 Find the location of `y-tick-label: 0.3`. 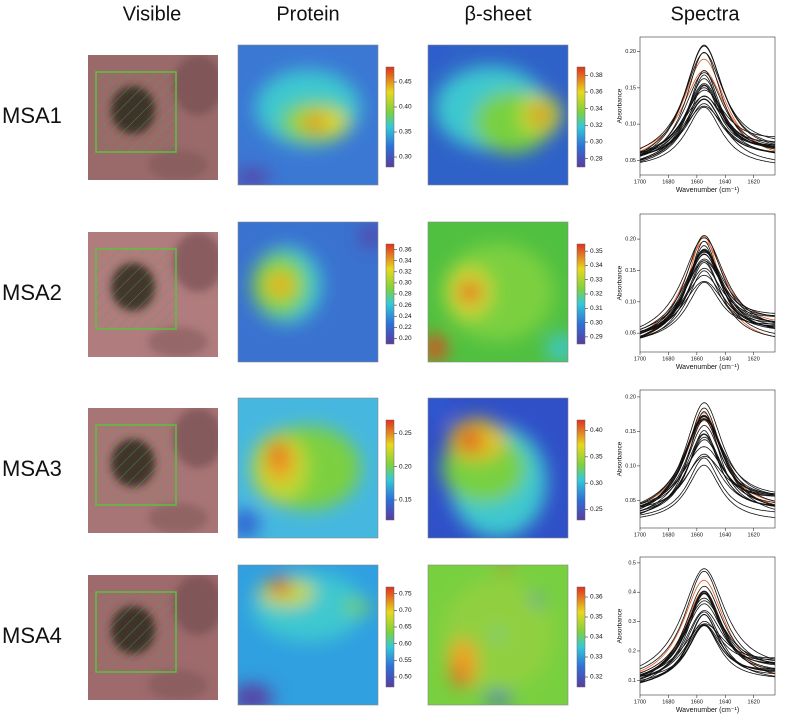

y-tick-label: 0.3 is located at coordinates (632, 622).